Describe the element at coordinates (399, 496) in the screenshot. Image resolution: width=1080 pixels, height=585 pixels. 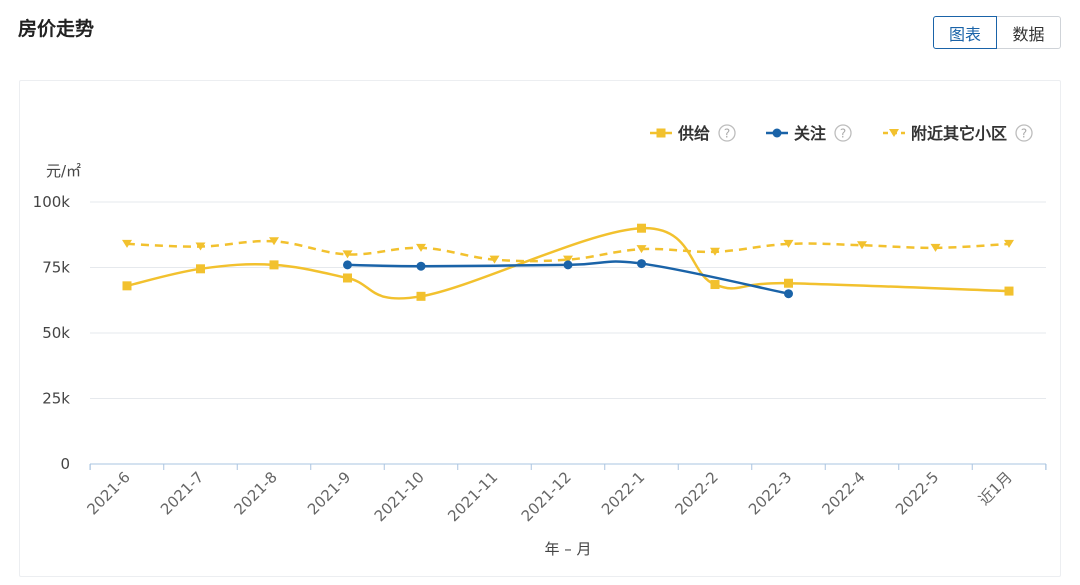
I see `x-tick-label: 2021-10` at that location.